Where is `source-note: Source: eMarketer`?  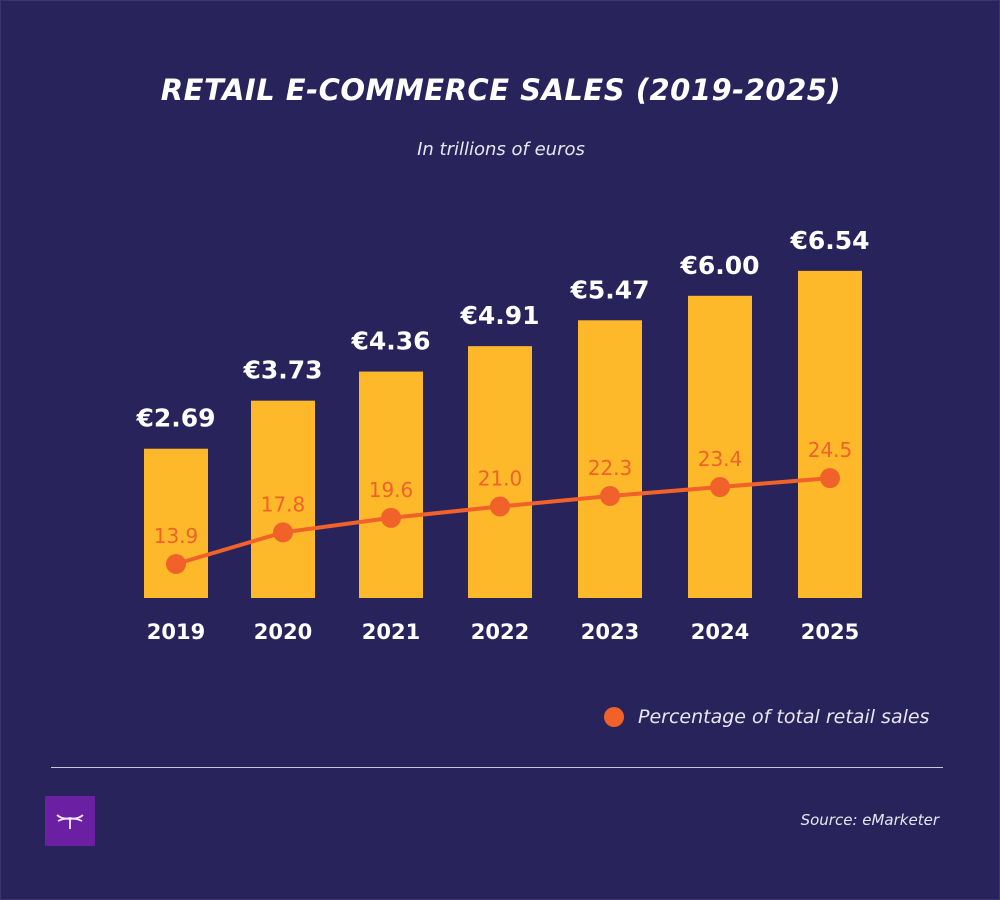 source-note: Source: eMarketer is located at coordinates (869, 820).